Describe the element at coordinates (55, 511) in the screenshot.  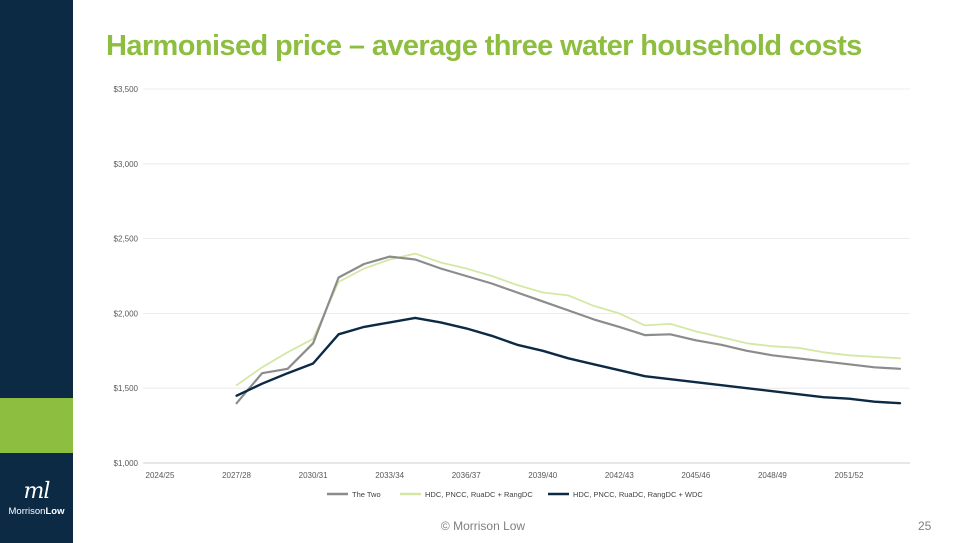
I see `logo-text-bold: Low` at that location.